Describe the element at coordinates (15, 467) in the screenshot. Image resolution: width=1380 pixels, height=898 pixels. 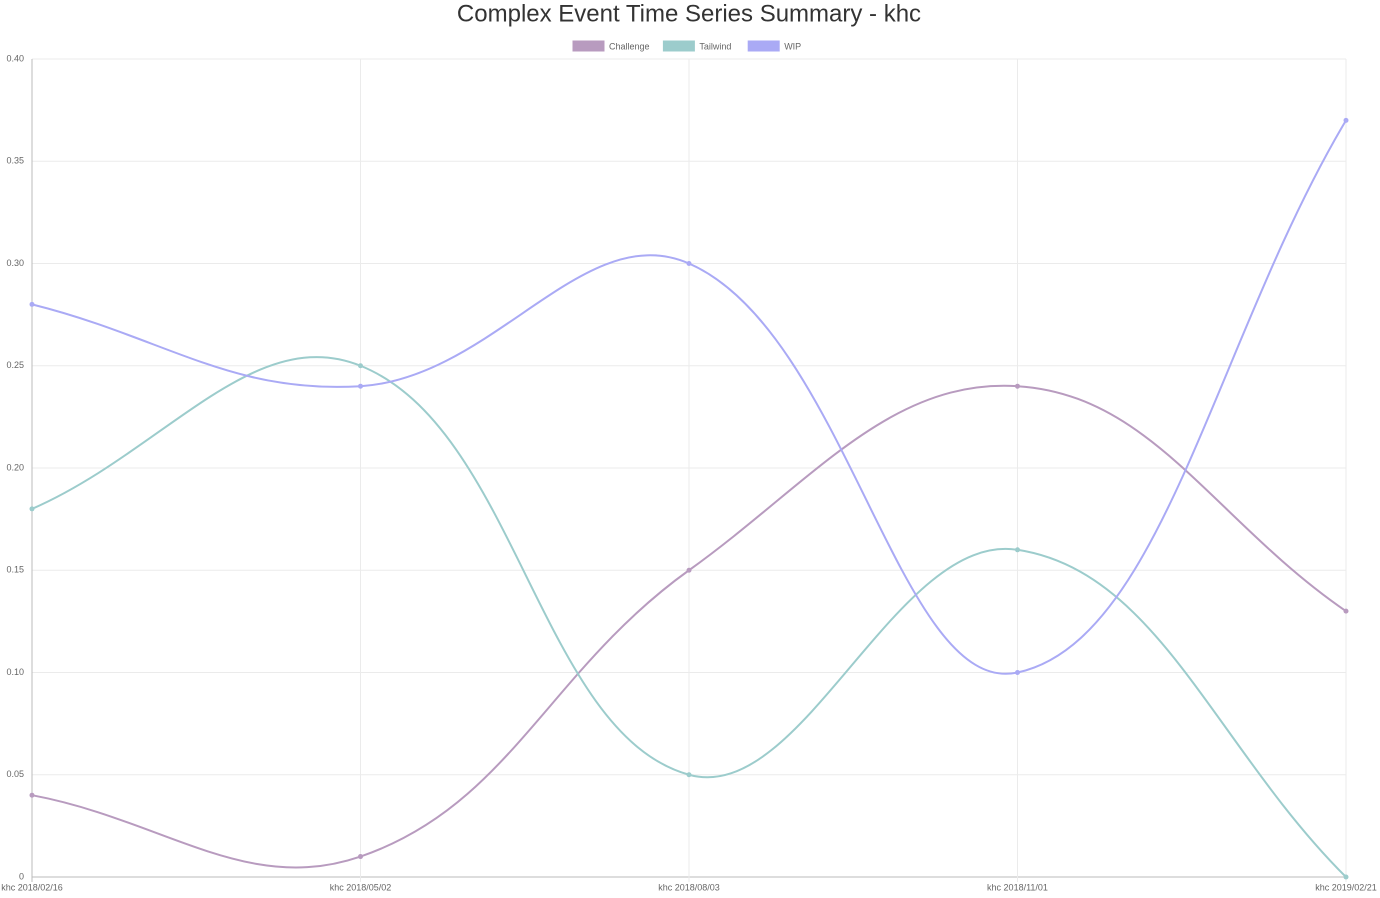
I see `y-tick-label: 0.20` at that location.